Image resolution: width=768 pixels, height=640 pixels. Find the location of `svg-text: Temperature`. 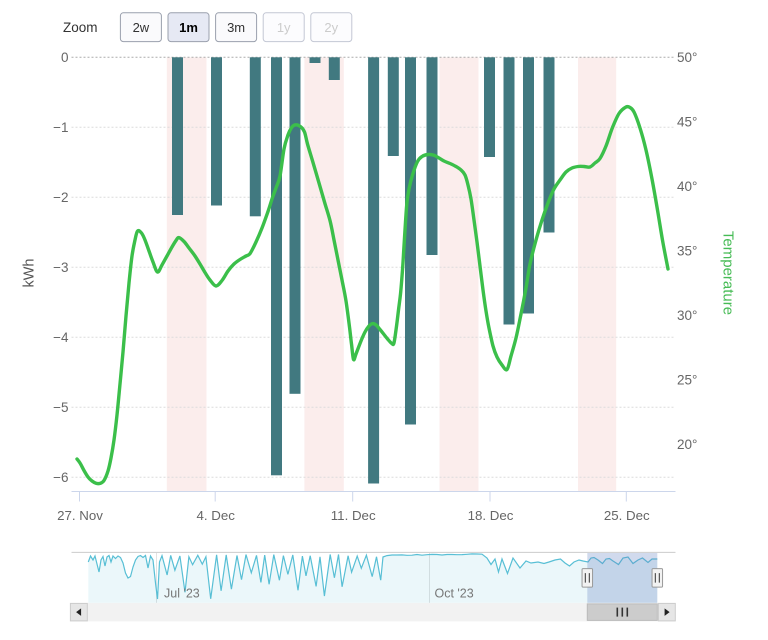

svg-text: Temperature is located at coordinates (728, 273).